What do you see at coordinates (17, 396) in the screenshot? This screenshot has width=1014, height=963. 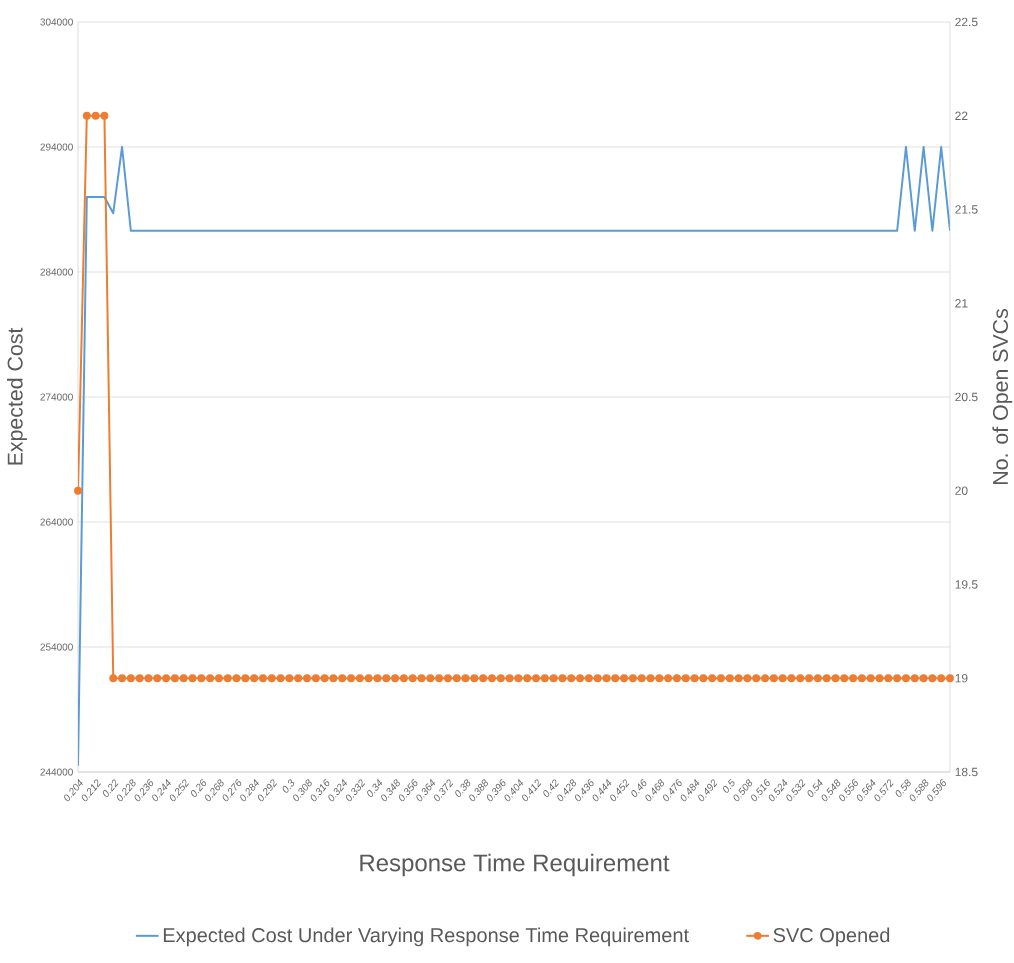 I see `y-axis-title: Expected Cost` at bounding box center [17, 396].